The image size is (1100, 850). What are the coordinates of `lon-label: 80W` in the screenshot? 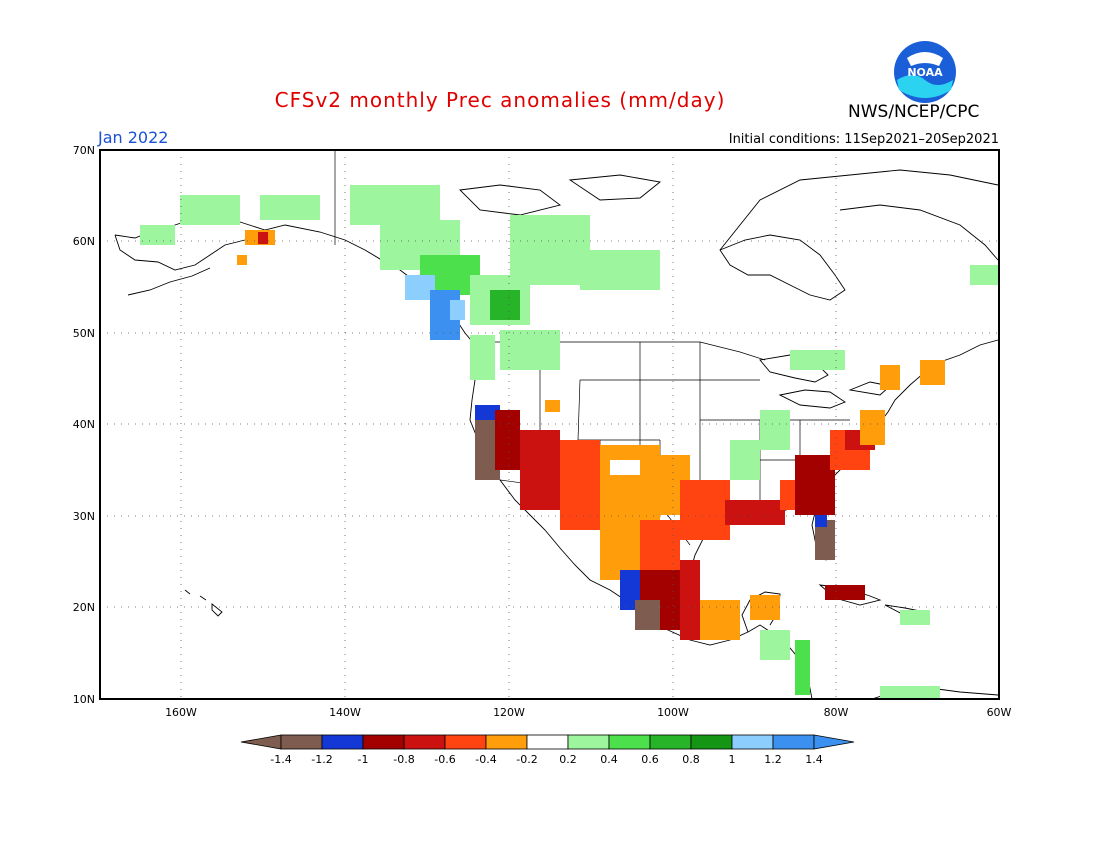 It's located at (836, 712).